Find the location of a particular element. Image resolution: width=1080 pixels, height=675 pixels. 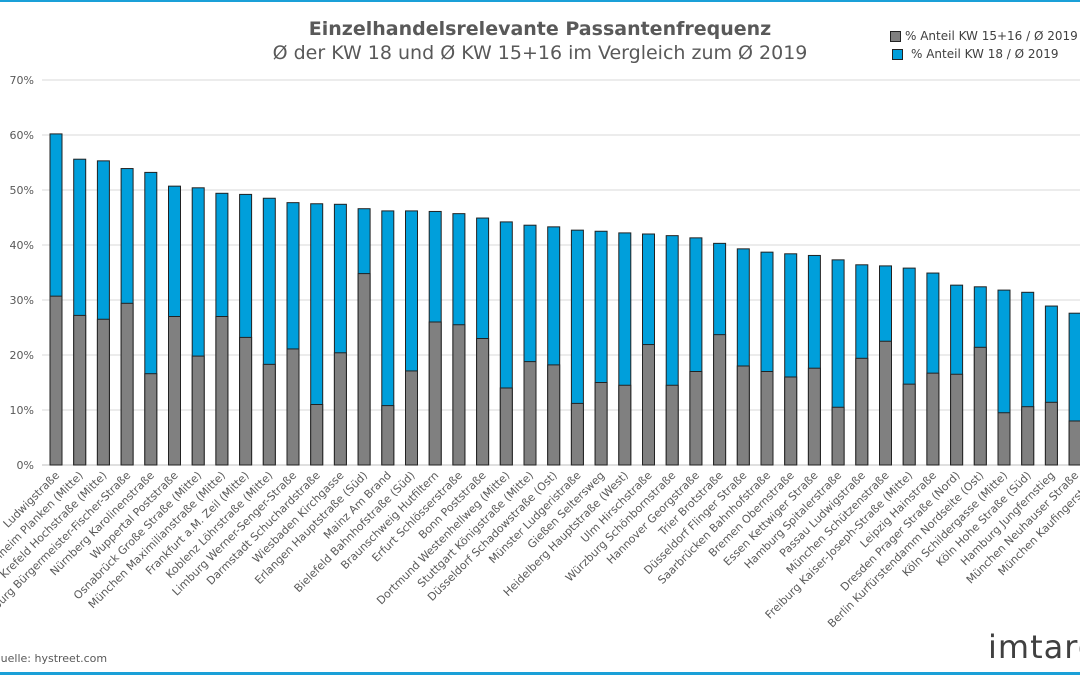

y-tick-label: 30% is located at coordinates (22, 300).